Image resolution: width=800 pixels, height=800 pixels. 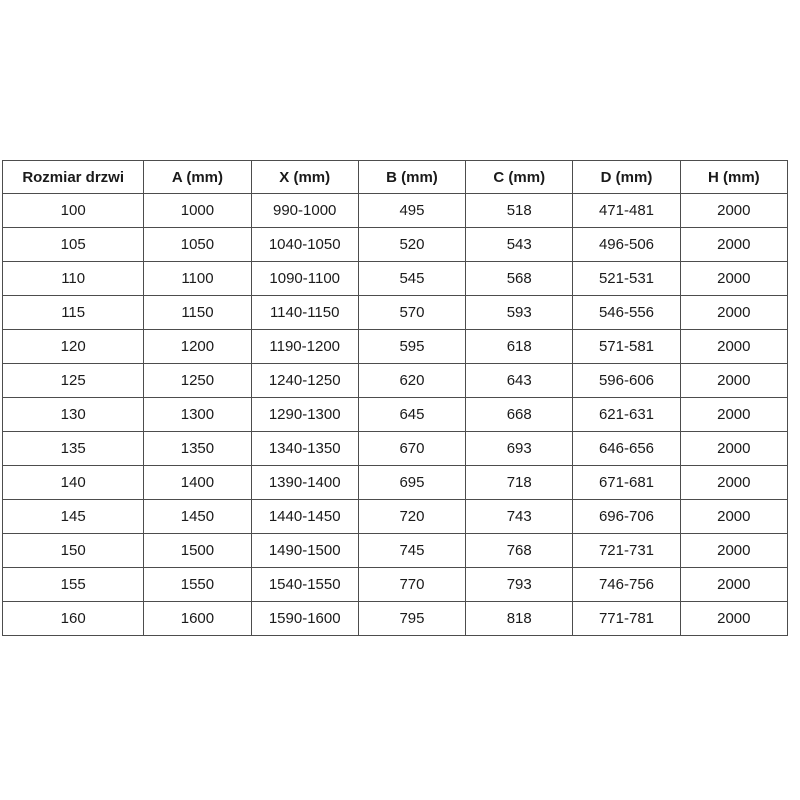 What do you see at coordinates (626, 278) in the screenshot?
I see `table-cell: 521-531` at bounding box center [626, 278].